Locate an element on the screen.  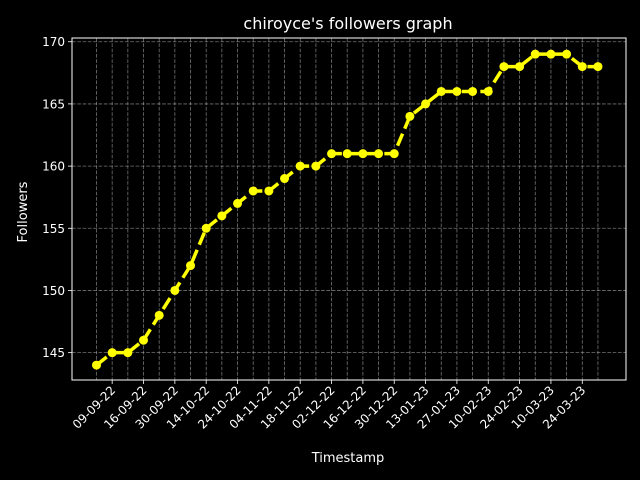
y-axis-ticks: 145 150 155 160 165 170 is located at coordinates (57, 197).